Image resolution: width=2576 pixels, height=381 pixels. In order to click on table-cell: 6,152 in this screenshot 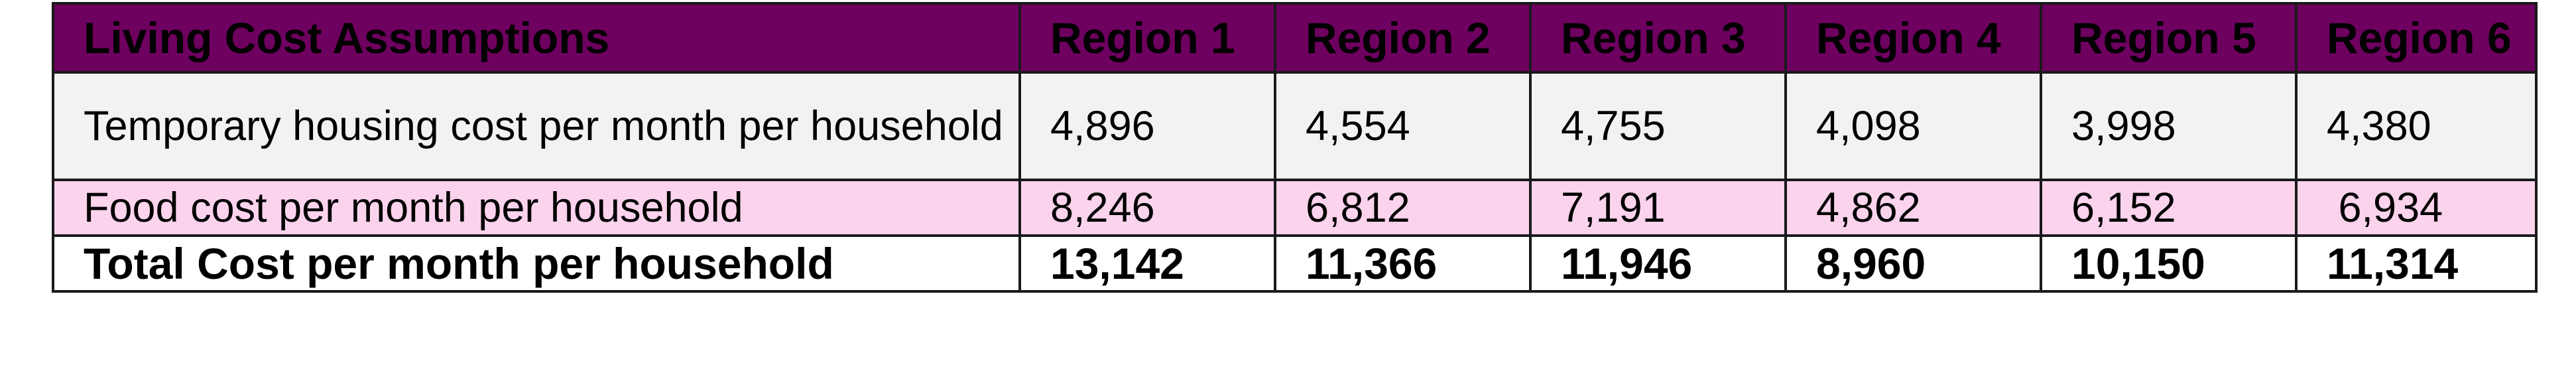, I will do `click(2169, 208)`.